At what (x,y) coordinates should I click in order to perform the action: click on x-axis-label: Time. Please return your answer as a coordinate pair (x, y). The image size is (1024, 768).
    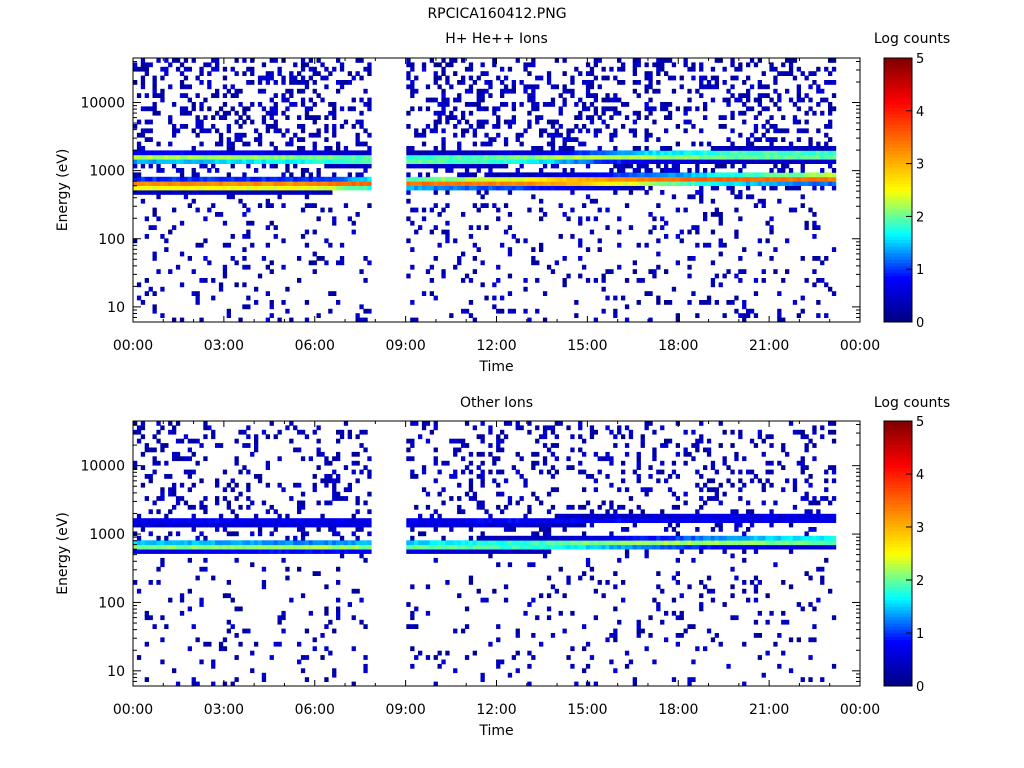
    Looking at the image, I should click on (495, 367).